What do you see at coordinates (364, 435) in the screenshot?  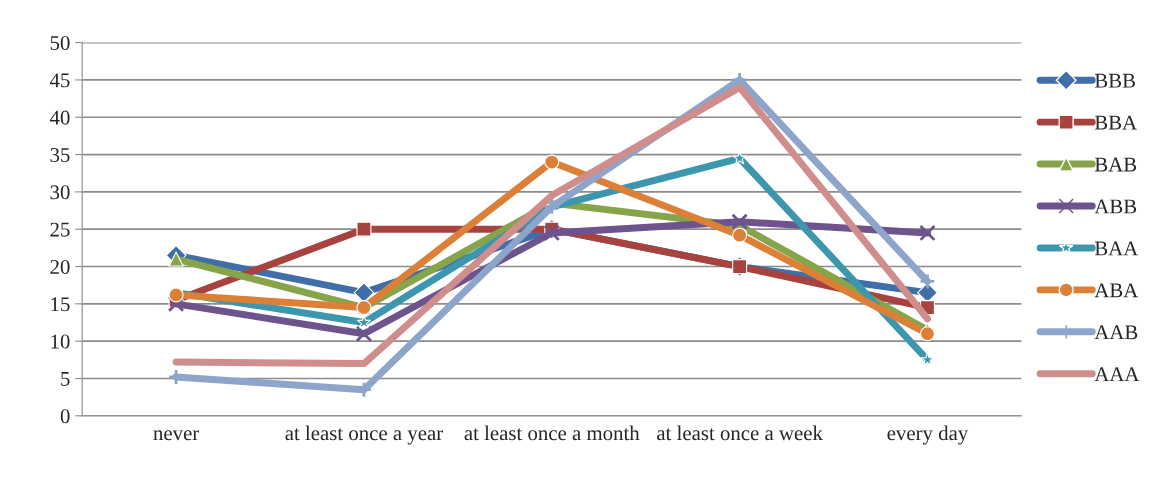 I see `x-tick-label: at least once a year` at bounding box center [364, 435].